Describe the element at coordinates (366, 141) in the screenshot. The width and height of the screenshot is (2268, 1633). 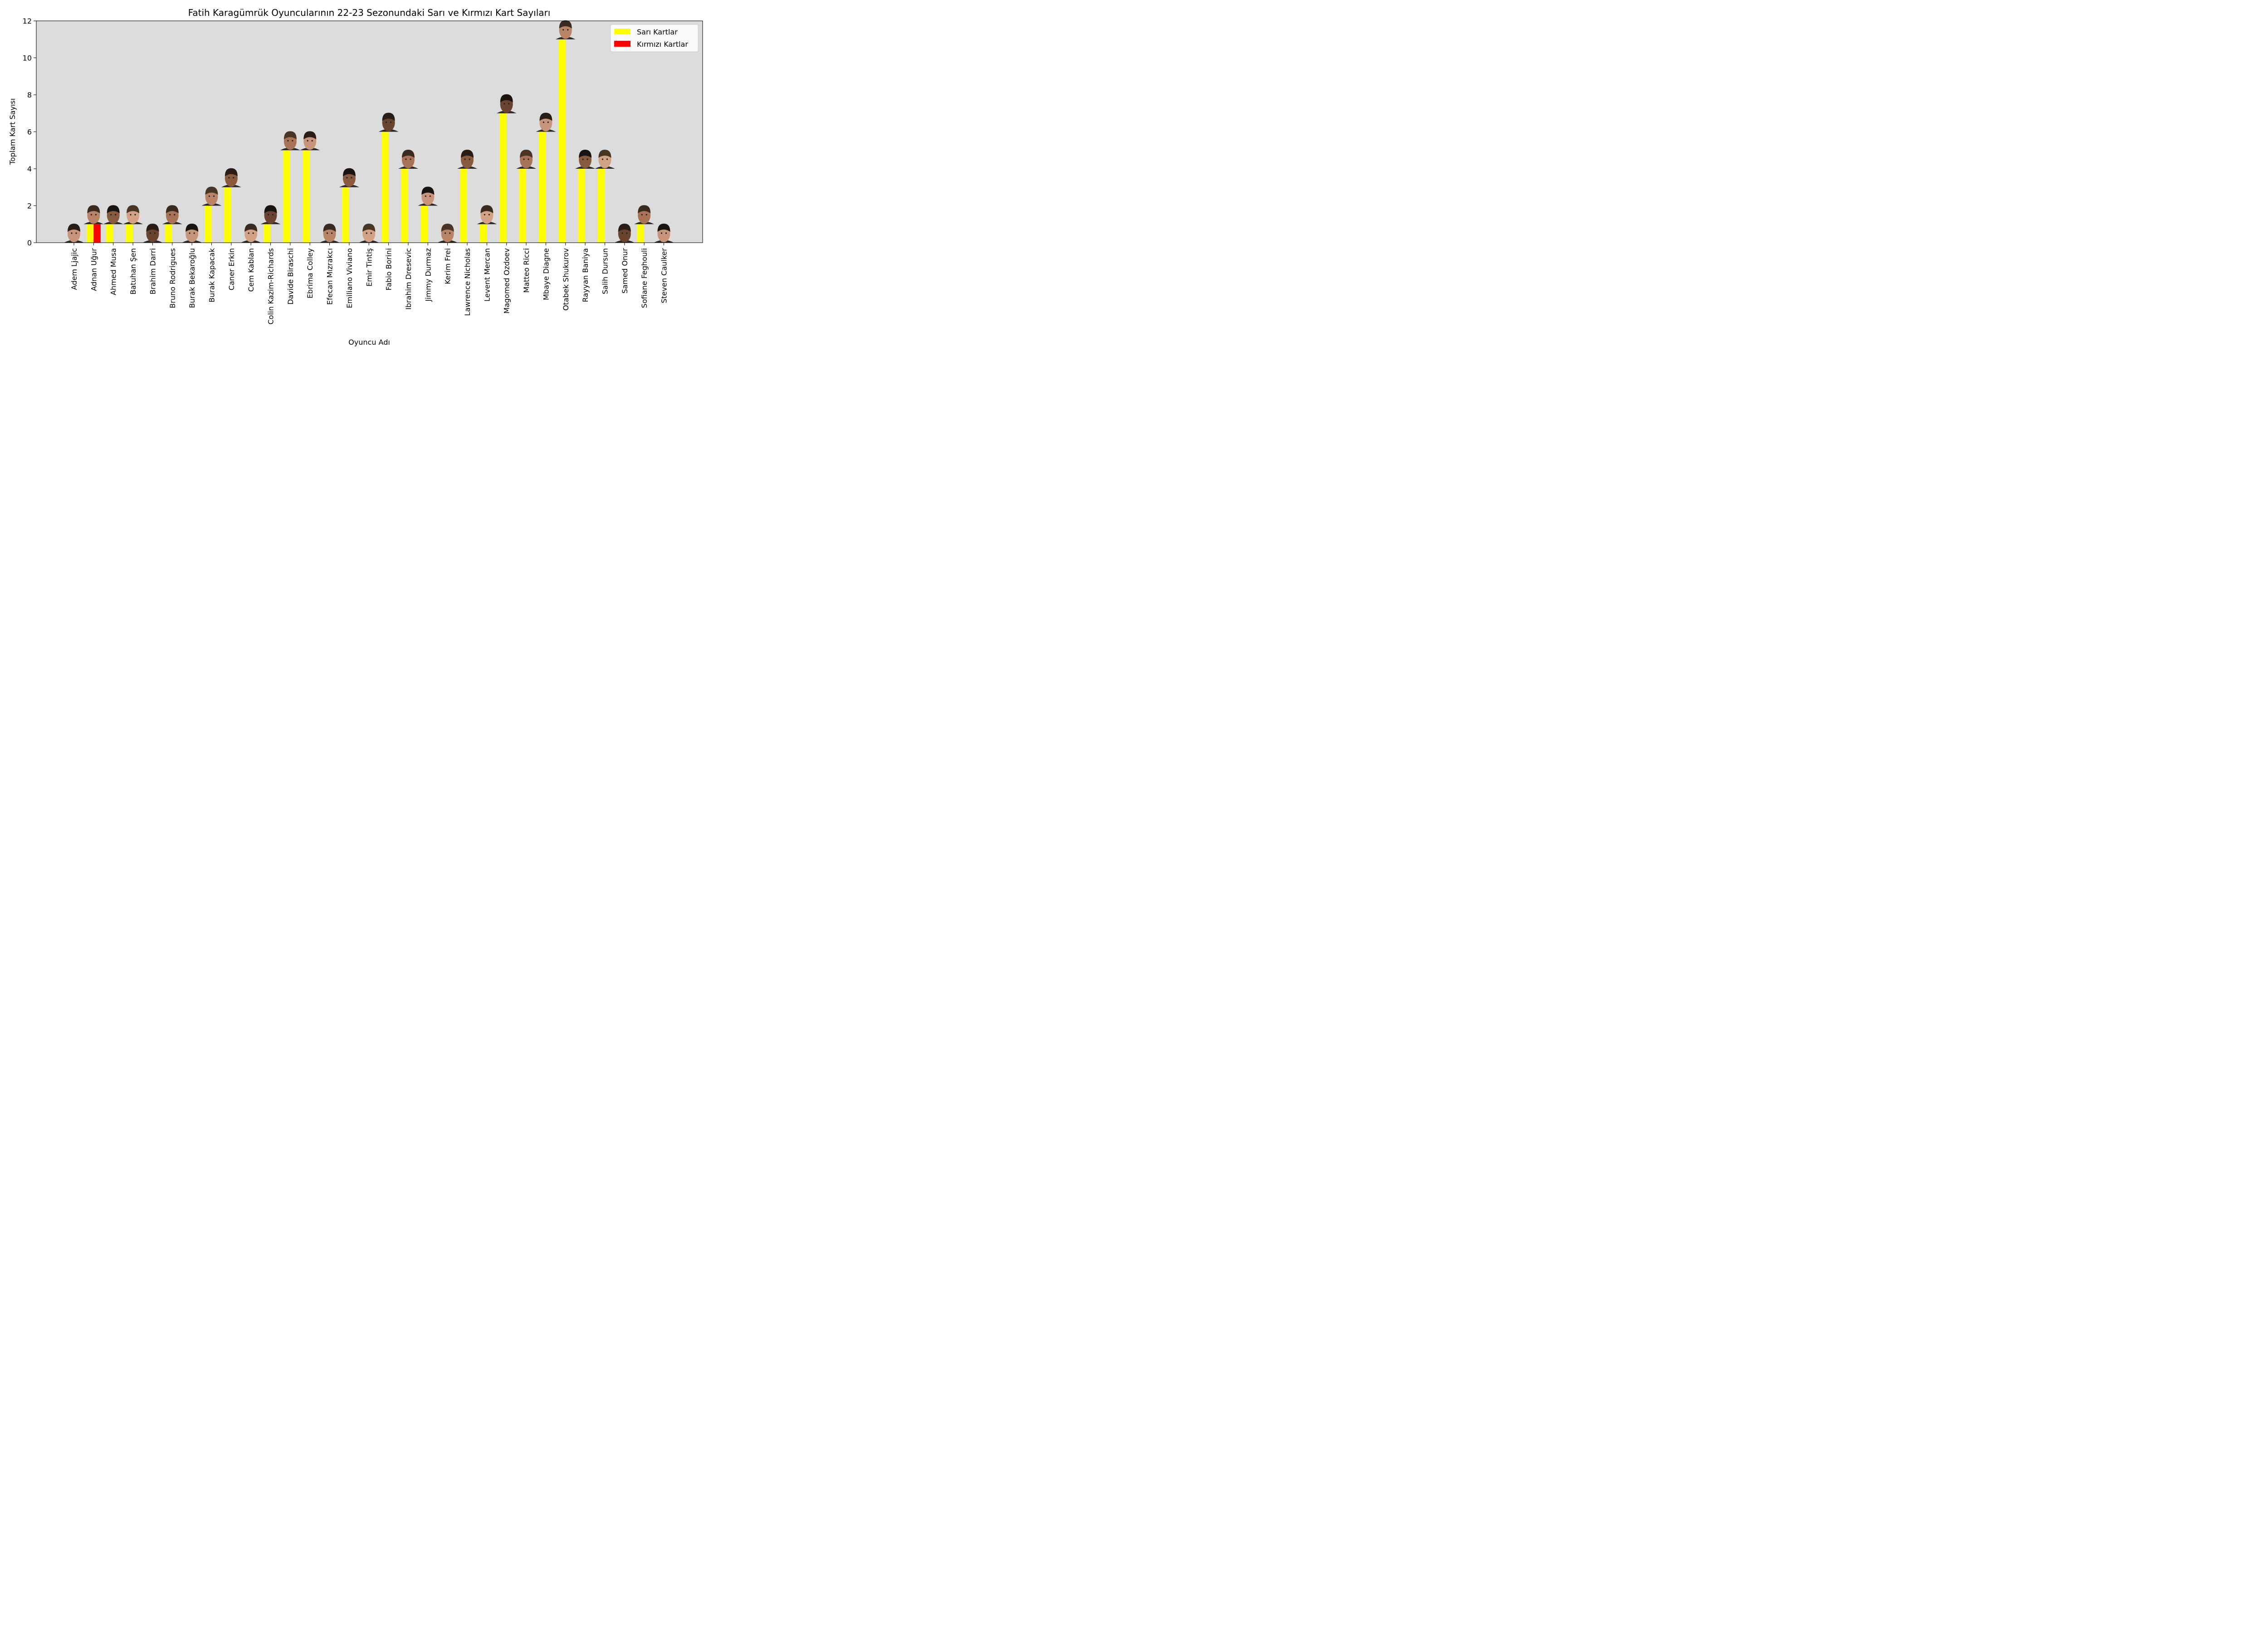
I see `bars-layer` at that location.